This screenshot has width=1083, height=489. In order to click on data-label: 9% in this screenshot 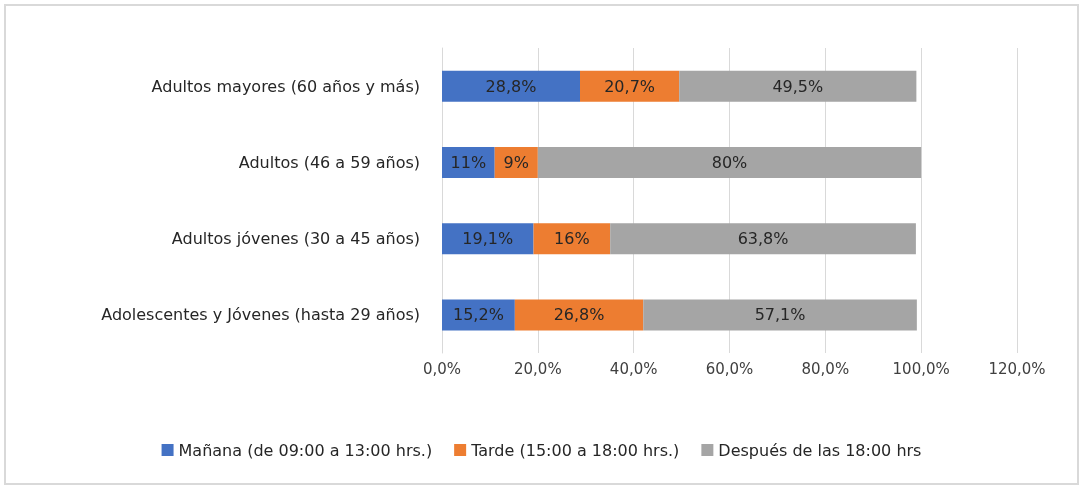, I will do `click(516, 162)`.